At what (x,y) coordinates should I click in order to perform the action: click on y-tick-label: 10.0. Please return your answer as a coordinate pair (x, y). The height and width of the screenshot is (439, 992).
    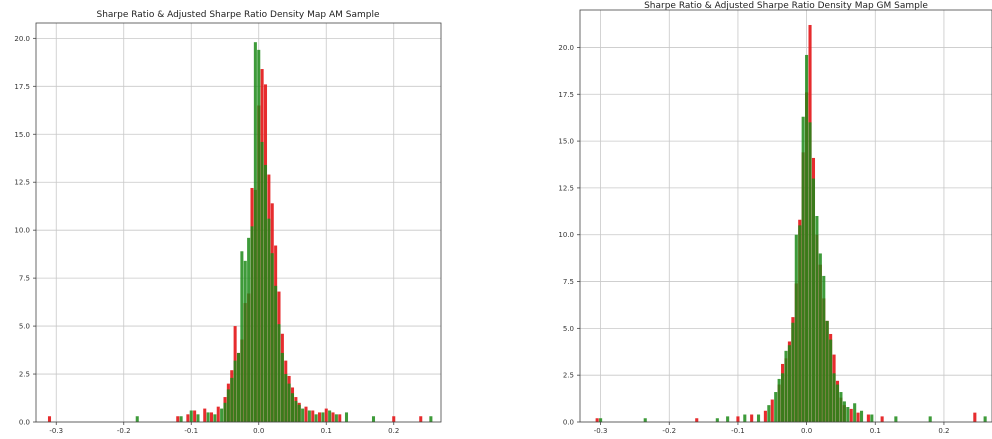
    Looking at the image, I should click on (566, 235).